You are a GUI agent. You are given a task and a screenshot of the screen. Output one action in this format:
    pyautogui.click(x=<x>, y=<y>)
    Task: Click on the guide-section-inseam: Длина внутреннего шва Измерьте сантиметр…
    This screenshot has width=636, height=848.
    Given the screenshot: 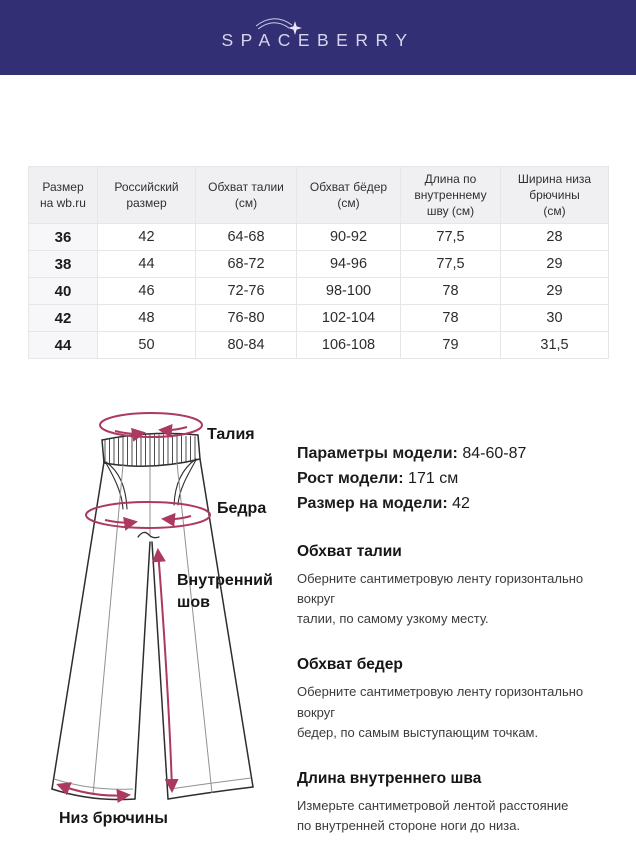 What is the action you would take?
    pyautogui.click(x=459, y=803)
    